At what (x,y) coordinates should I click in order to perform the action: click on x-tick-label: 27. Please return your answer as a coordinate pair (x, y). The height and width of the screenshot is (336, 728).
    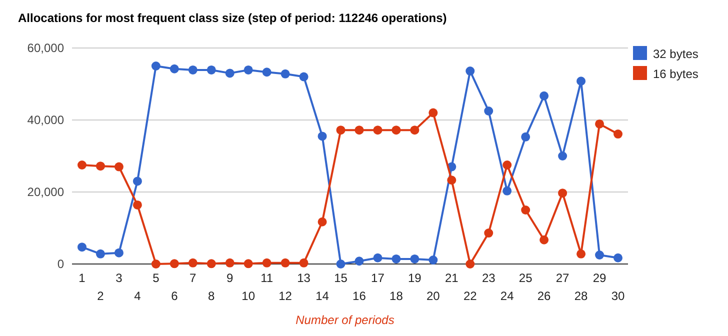
    Looking at the image, I should click on (563, 278).